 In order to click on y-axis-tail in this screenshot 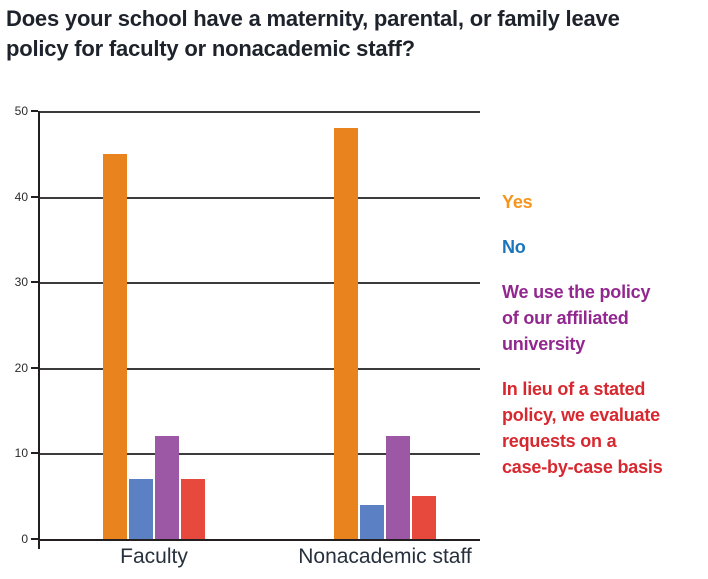, I will do `click(39, 544)`.